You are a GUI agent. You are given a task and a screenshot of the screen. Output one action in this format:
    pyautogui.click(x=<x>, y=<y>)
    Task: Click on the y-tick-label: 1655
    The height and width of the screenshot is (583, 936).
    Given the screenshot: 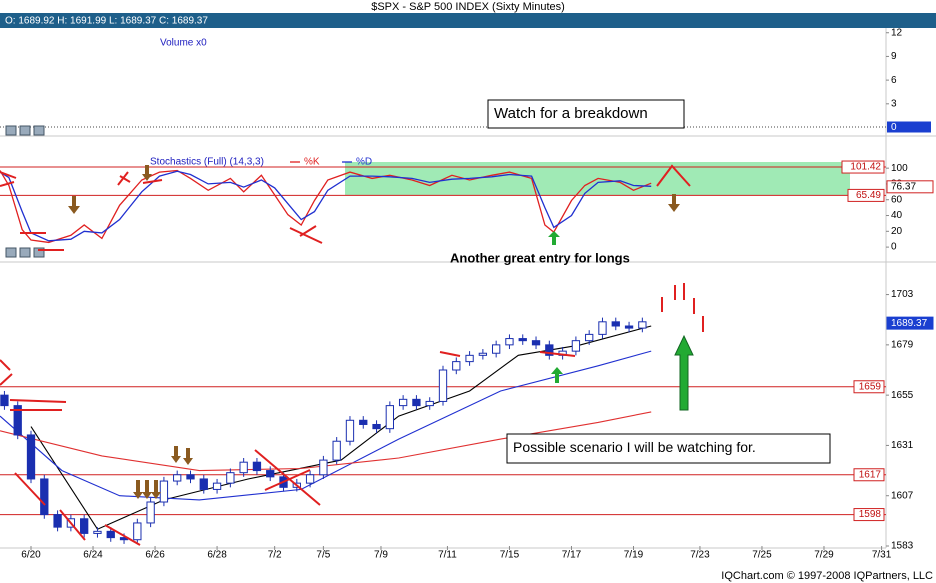 What is the action you would take?
    pyautogui.click(x=902, y=395)
    